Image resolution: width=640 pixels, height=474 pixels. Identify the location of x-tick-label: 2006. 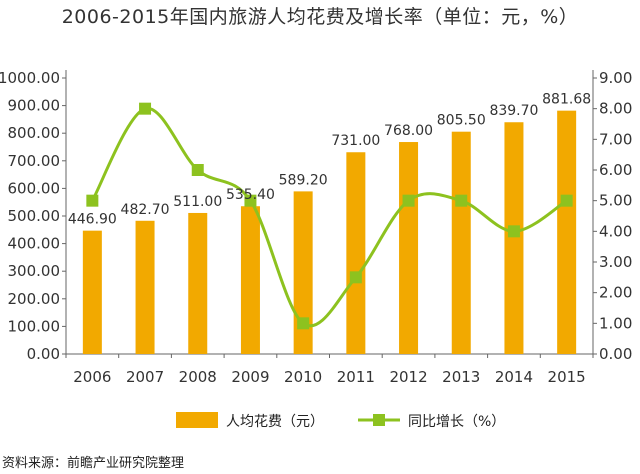
(92, 377).